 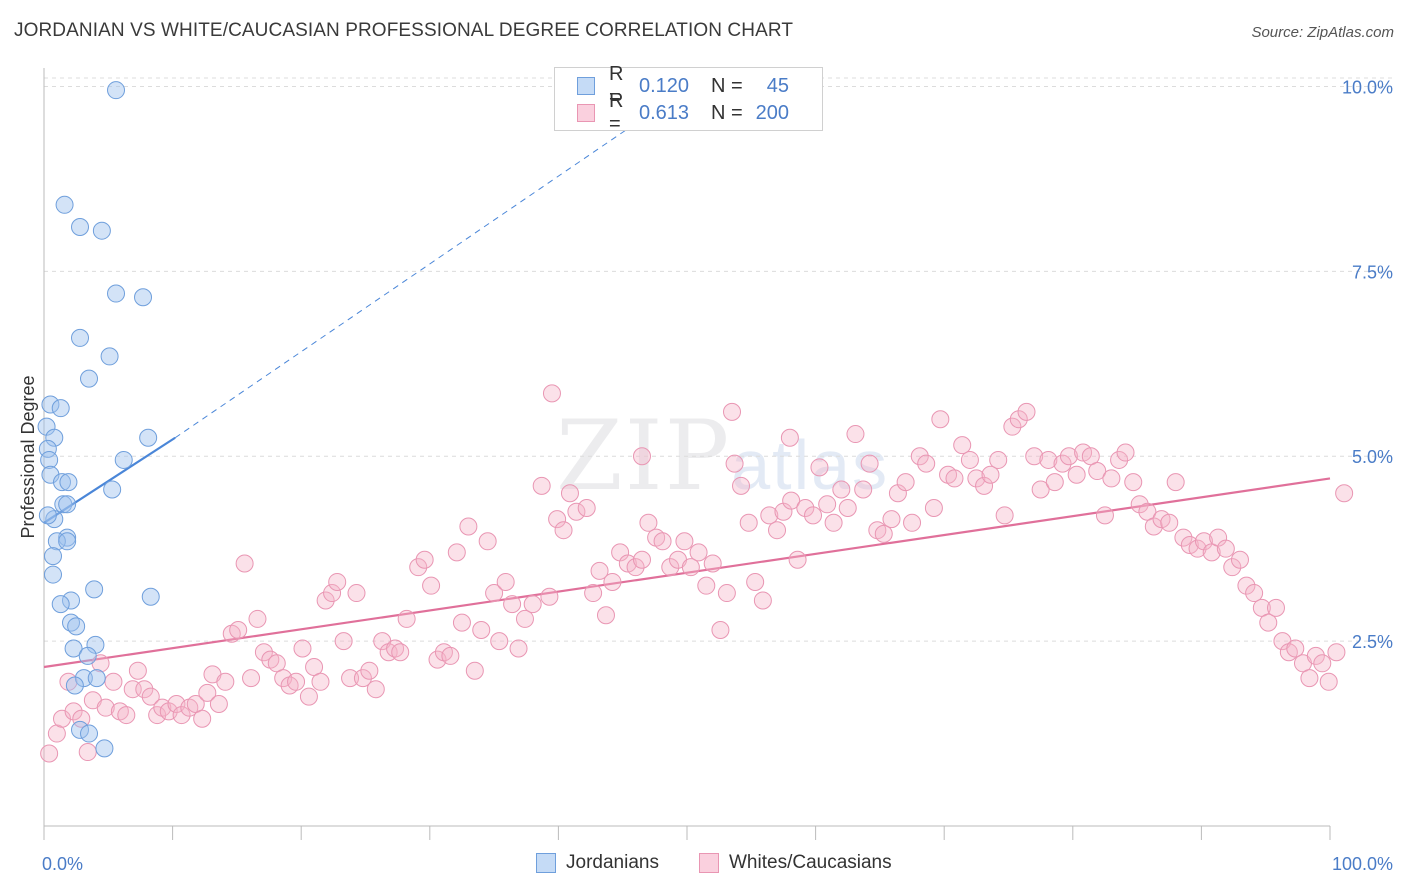 I want to click on bottom-legend-whites: Whites/Caucasians, so click(x=795, y=863).